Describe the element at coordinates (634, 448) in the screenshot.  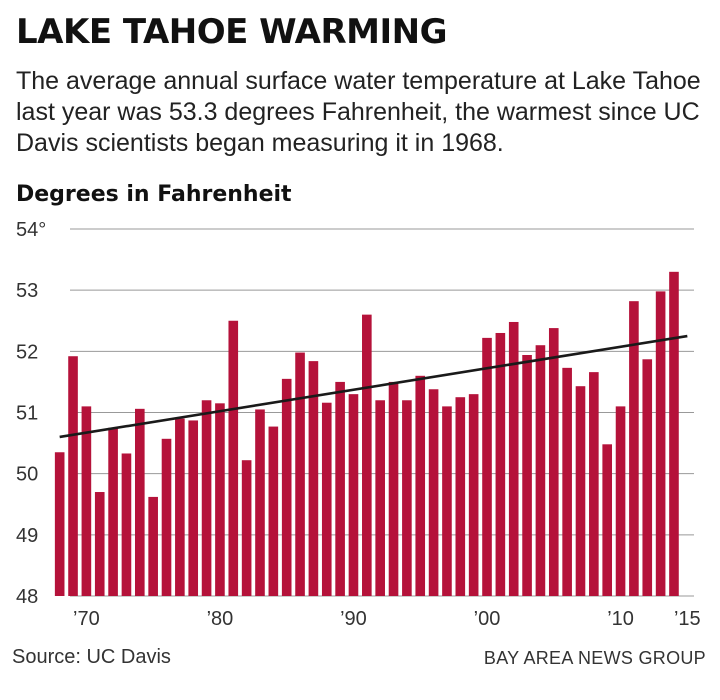
I see `bar-2011` at that location.